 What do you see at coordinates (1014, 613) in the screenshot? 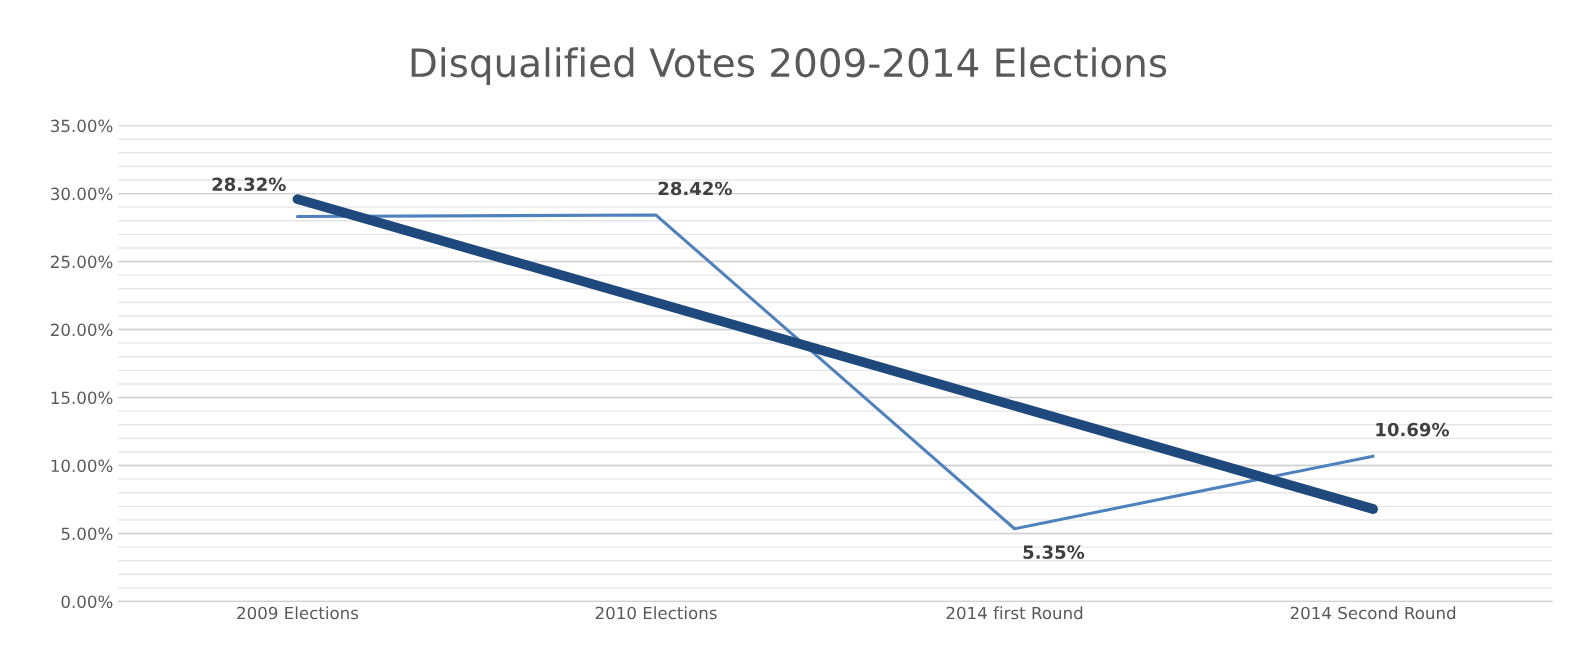
I see `x-tick-label: 2014 first Round` at bounding box center [1014, 613].